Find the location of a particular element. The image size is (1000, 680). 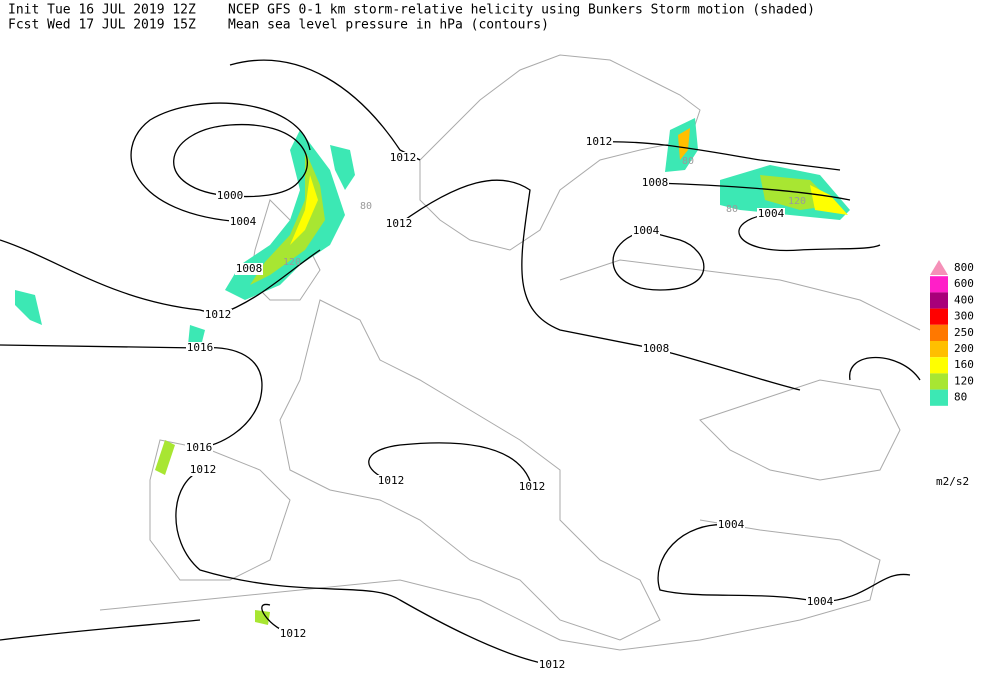

legend-label: 120 is located at coordinates (964, 380).